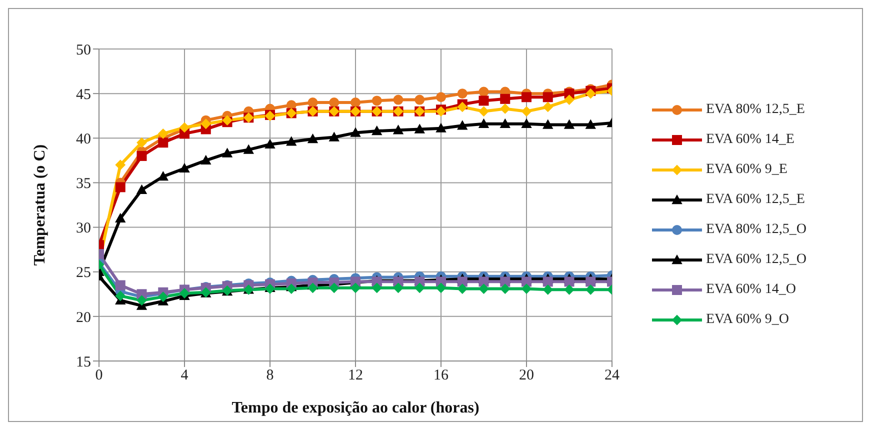  What do you see at coordinates (526, 376) in the screenshot?
I see `x-tick-label: 20` at bounding box center [526, 376].